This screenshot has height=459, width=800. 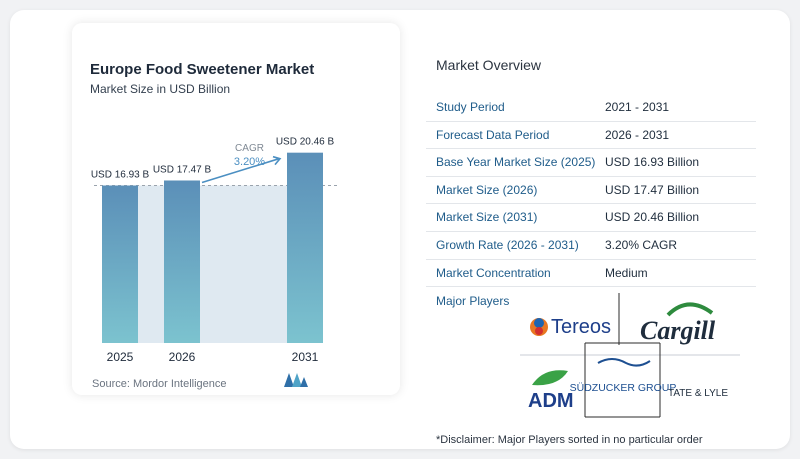 I want to click on player-cargill: Cargill, so click(x=678, y=330).